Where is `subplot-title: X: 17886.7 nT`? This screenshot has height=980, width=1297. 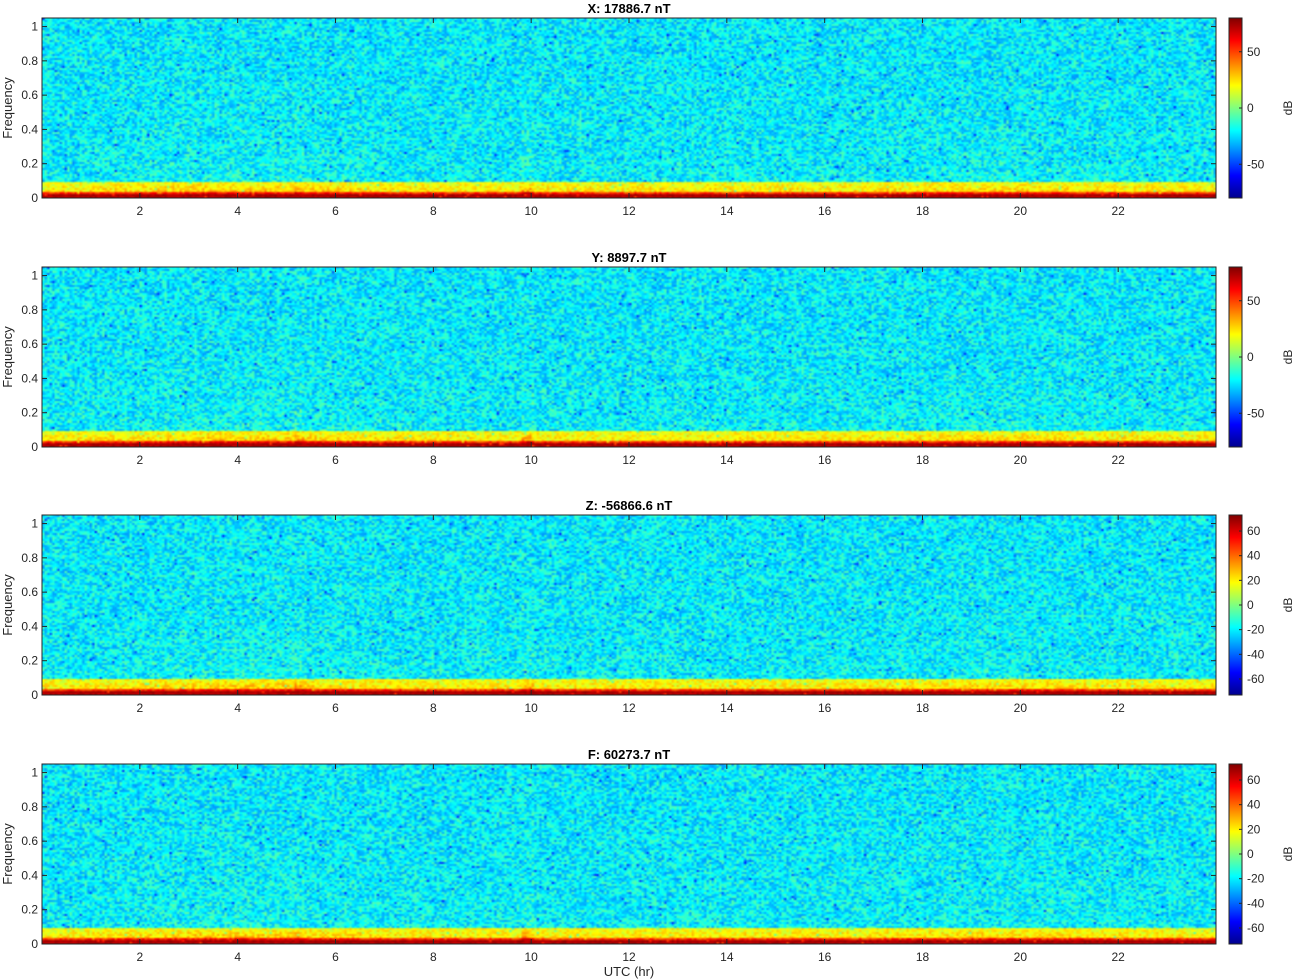
subplot-title: X: 17886.7 nT is located at coordinates (628, 8).